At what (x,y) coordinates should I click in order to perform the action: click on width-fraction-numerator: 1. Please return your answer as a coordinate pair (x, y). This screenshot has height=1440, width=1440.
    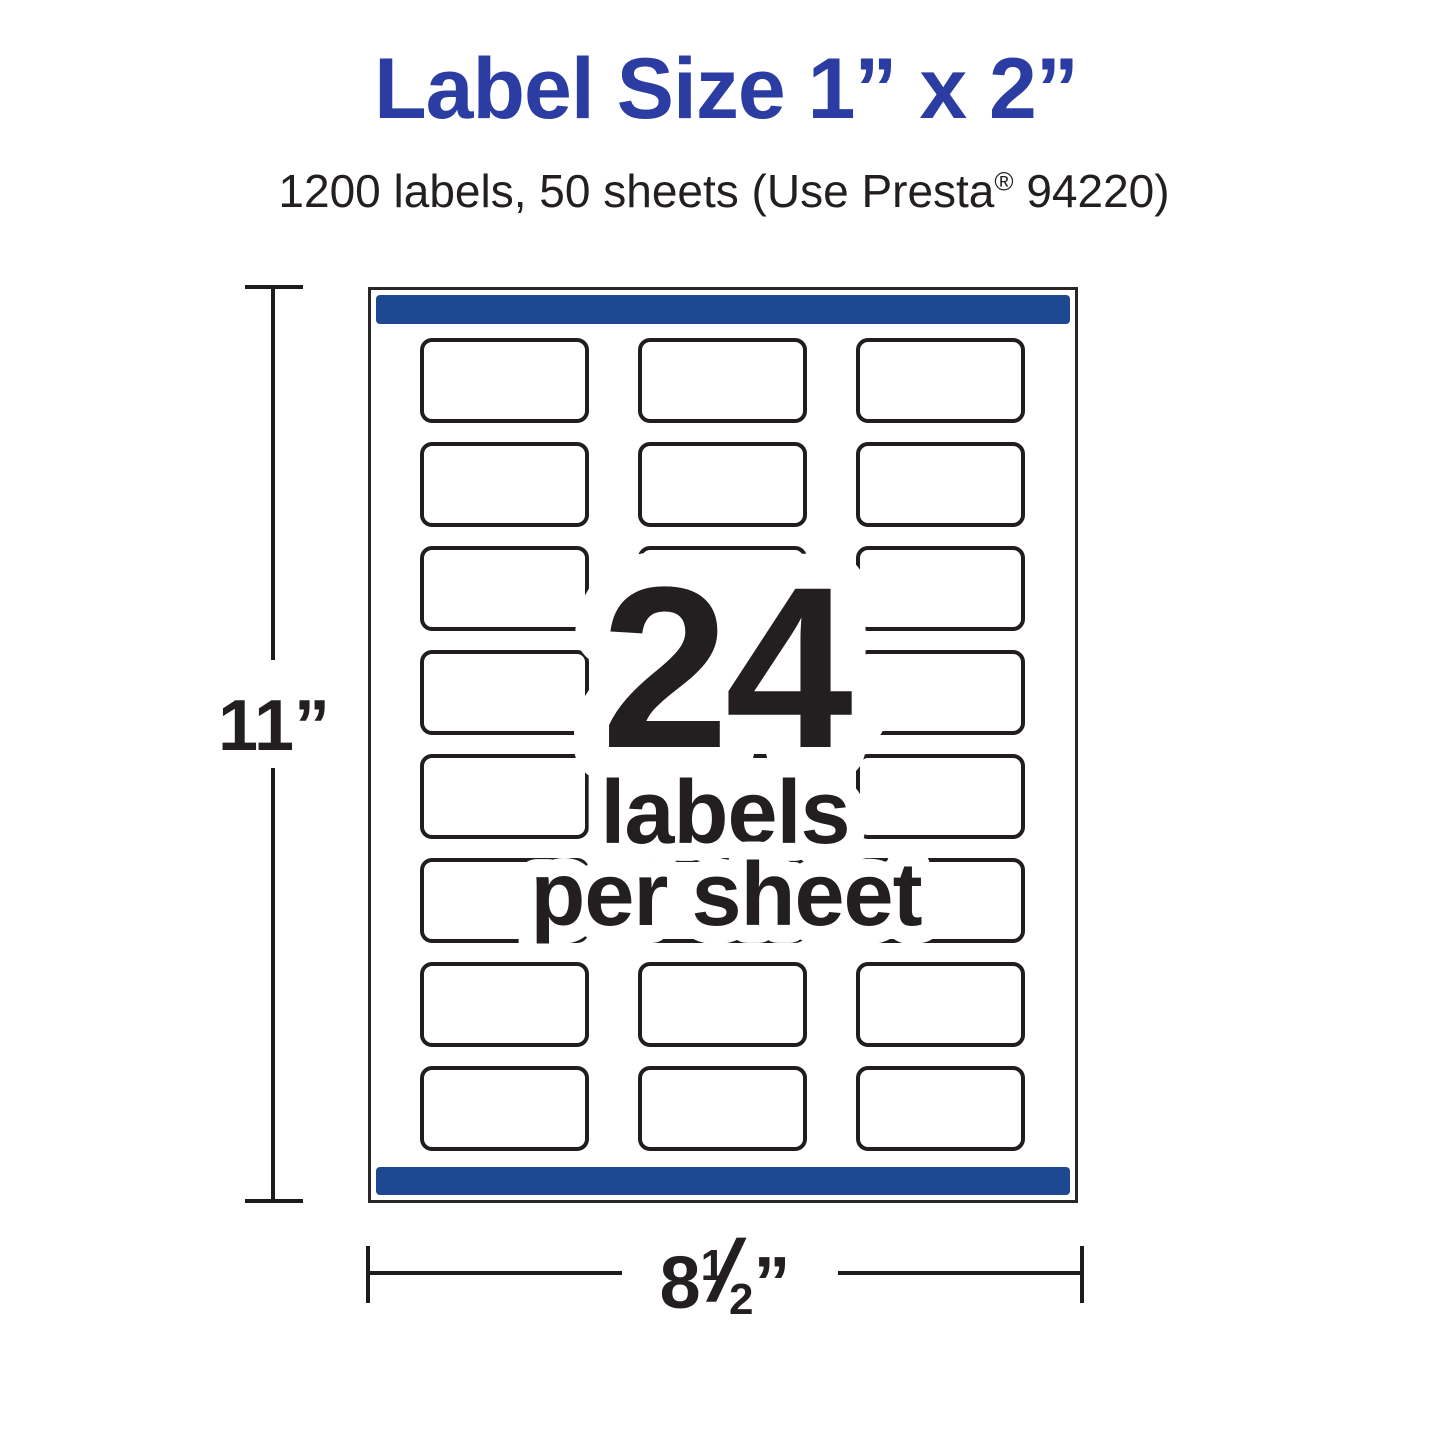
    Looking at the image, I should click on (713, 1265).